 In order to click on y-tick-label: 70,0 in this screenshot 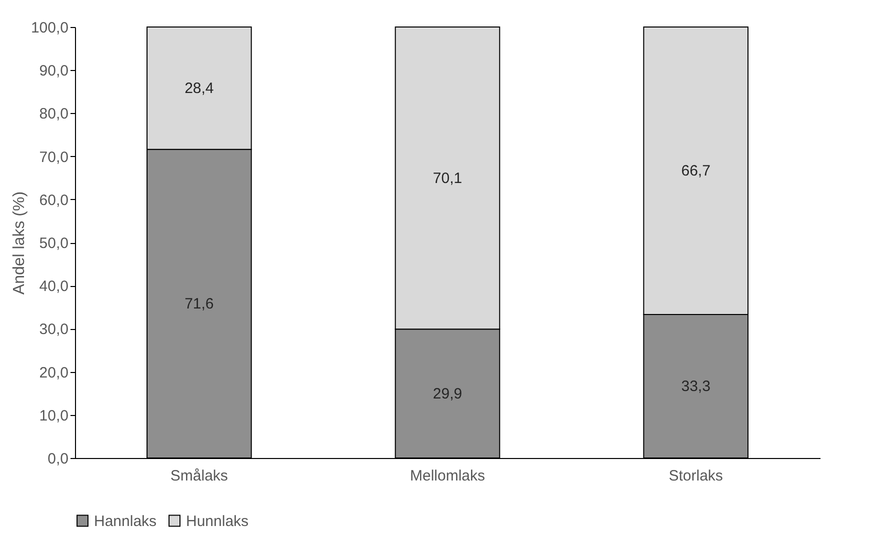, I will do `click(53, 157)`.